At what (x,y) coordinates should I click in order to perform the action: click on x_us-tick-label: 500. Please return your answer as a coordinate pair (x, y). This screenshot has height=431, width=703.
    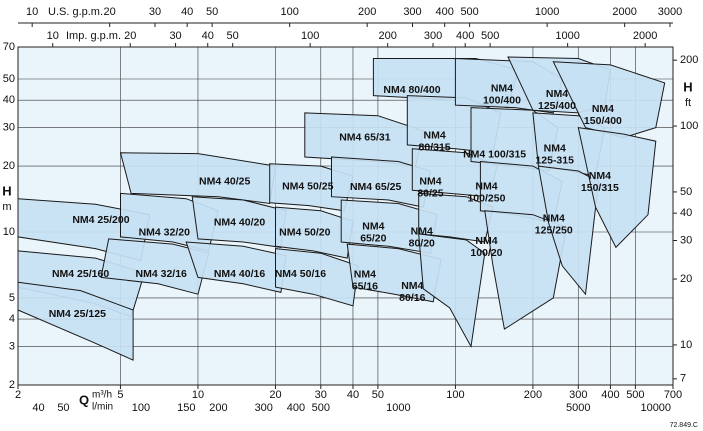
    Looking at the image, I should click on (469, 12).